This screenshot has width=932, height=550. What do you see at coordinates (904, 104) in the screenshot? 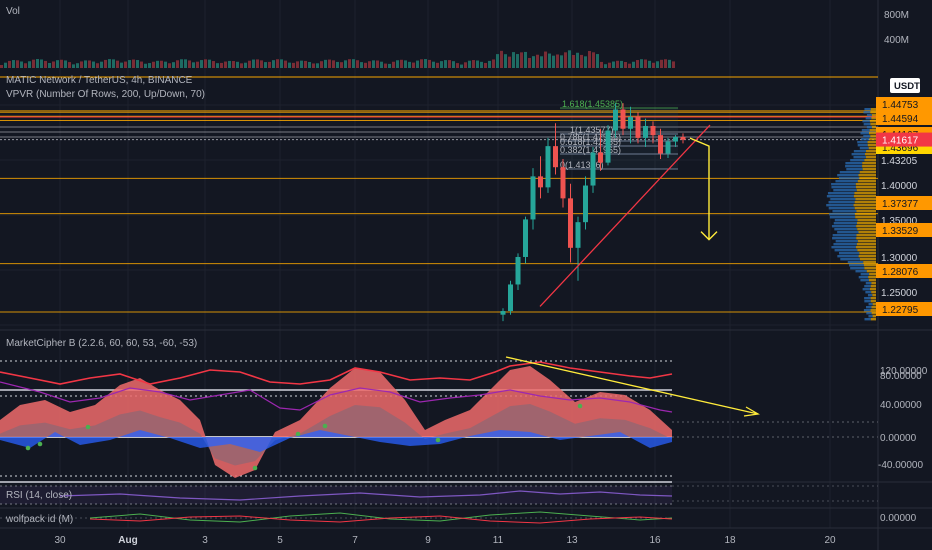
I see `level-badge` at bounding box center [904, 104].